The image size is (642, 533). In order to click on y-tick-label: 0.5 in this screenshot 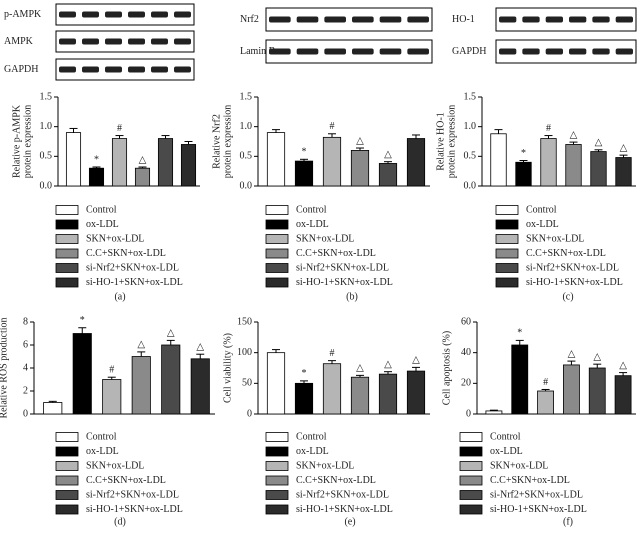, I will do `click(246, 156)`.